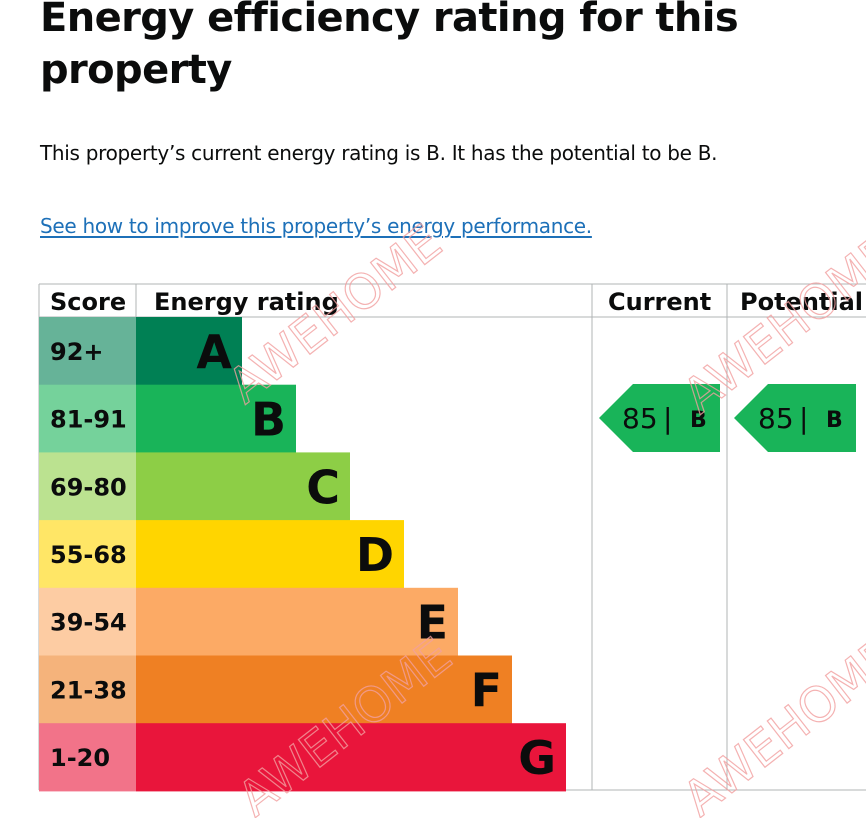 This screenshot has width=866, height=818. Describe the element at coordinates (834, 420) in the screenshot. I see `potential-letter: B` at that location.